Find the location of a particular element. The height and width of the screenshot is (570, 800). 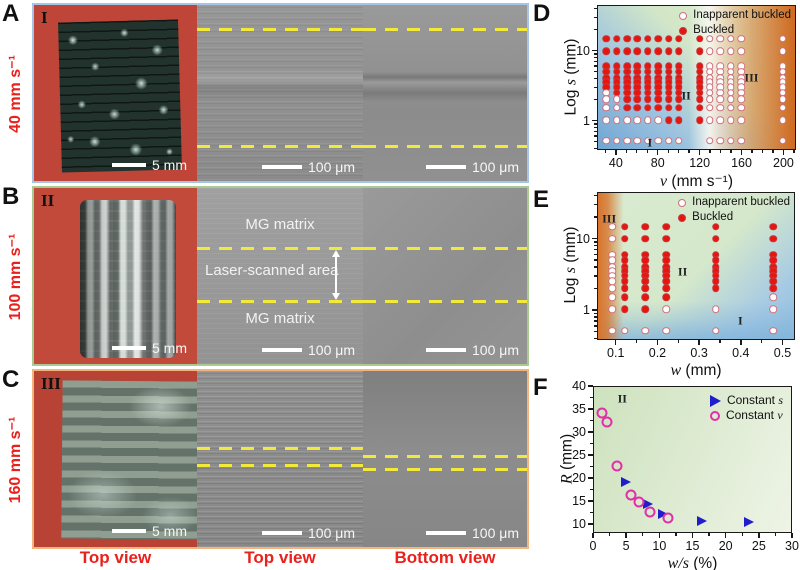

panel-letter-e: E is located at coordinates (541, 199).